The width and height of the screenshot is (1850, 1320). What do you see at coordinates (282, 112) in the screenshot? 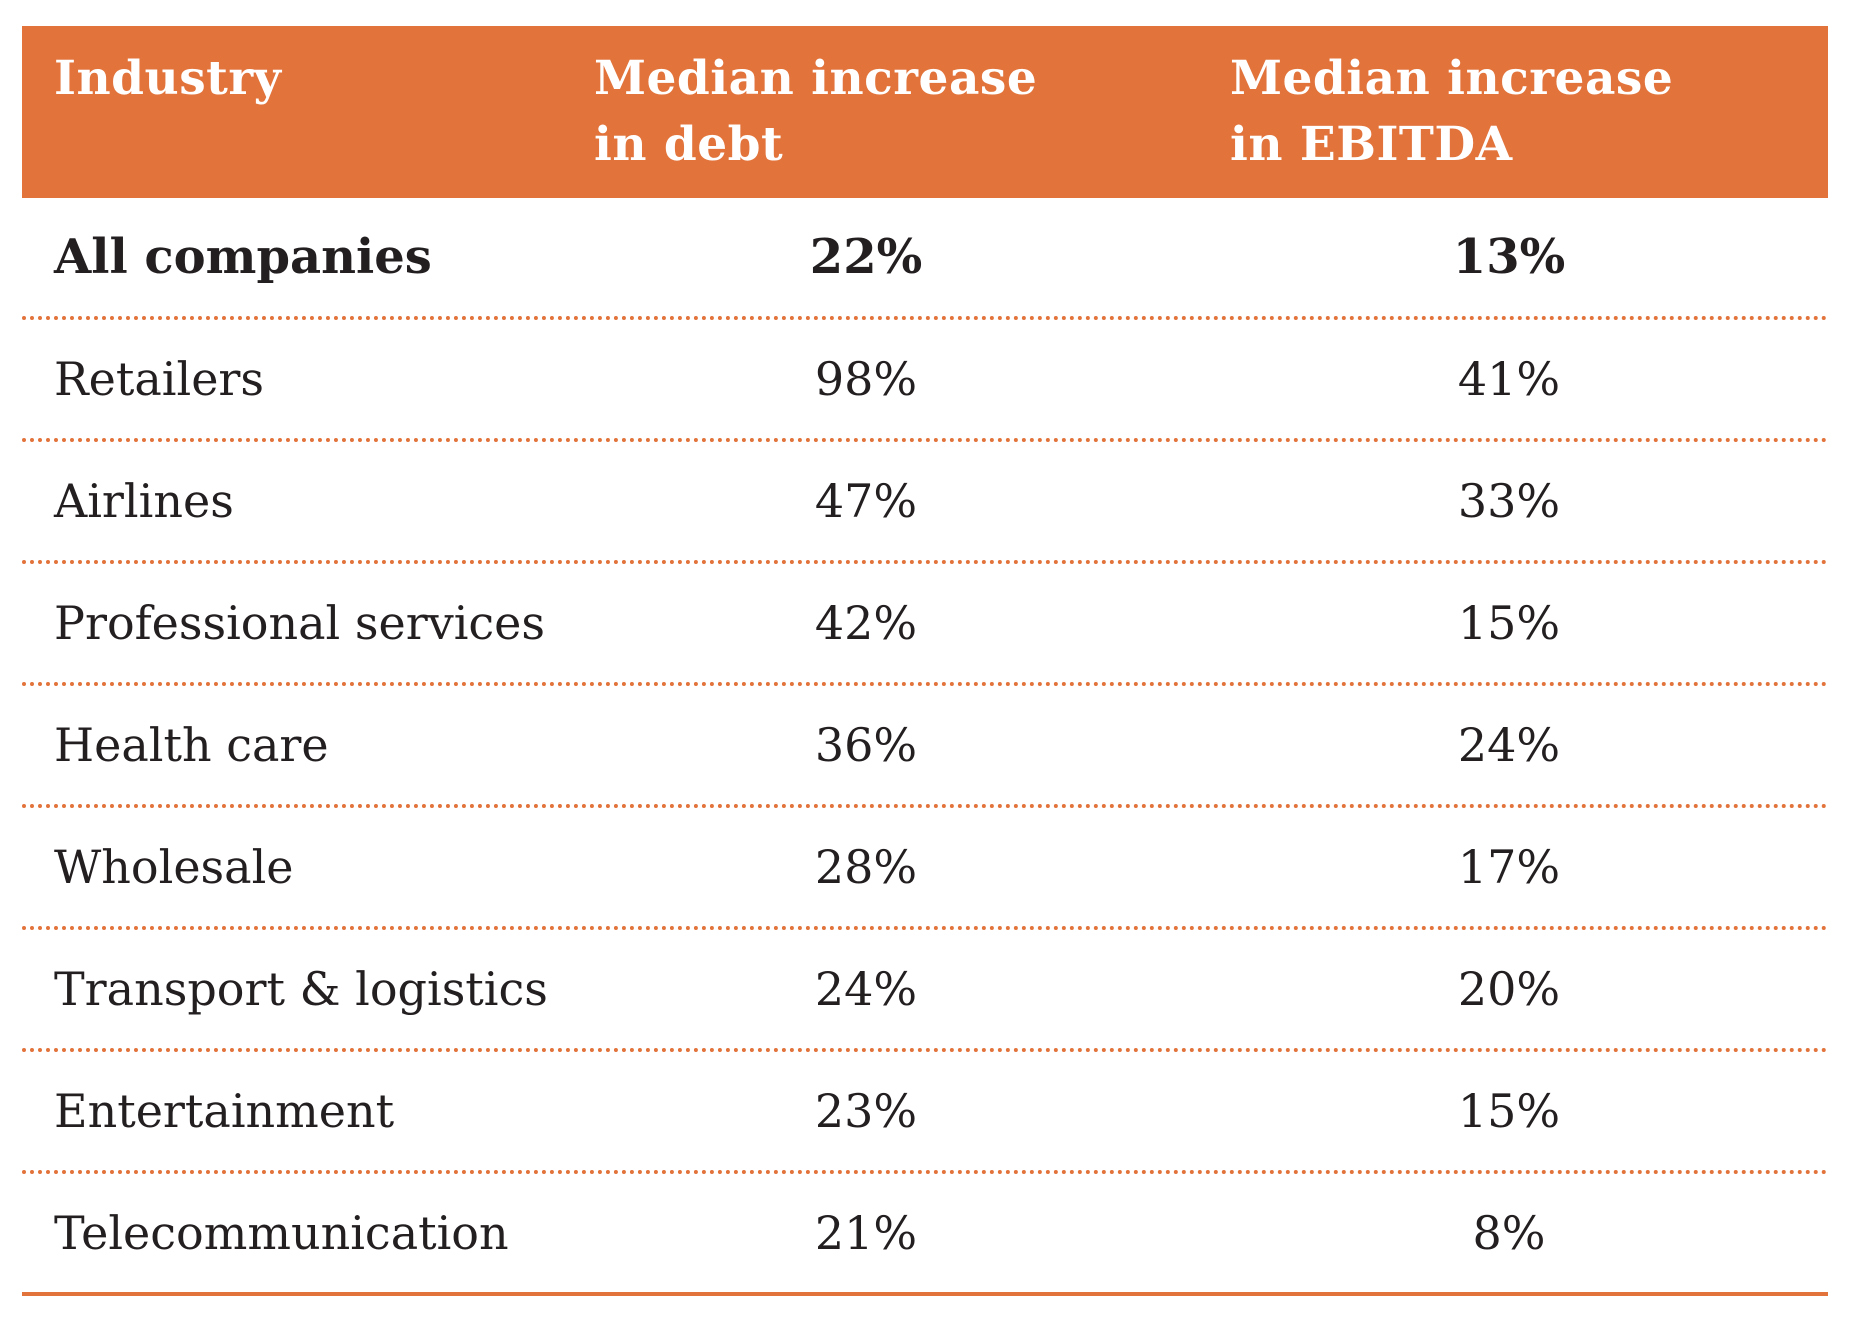
I see `header-industry: Industry` at bounding box center [282, 112].